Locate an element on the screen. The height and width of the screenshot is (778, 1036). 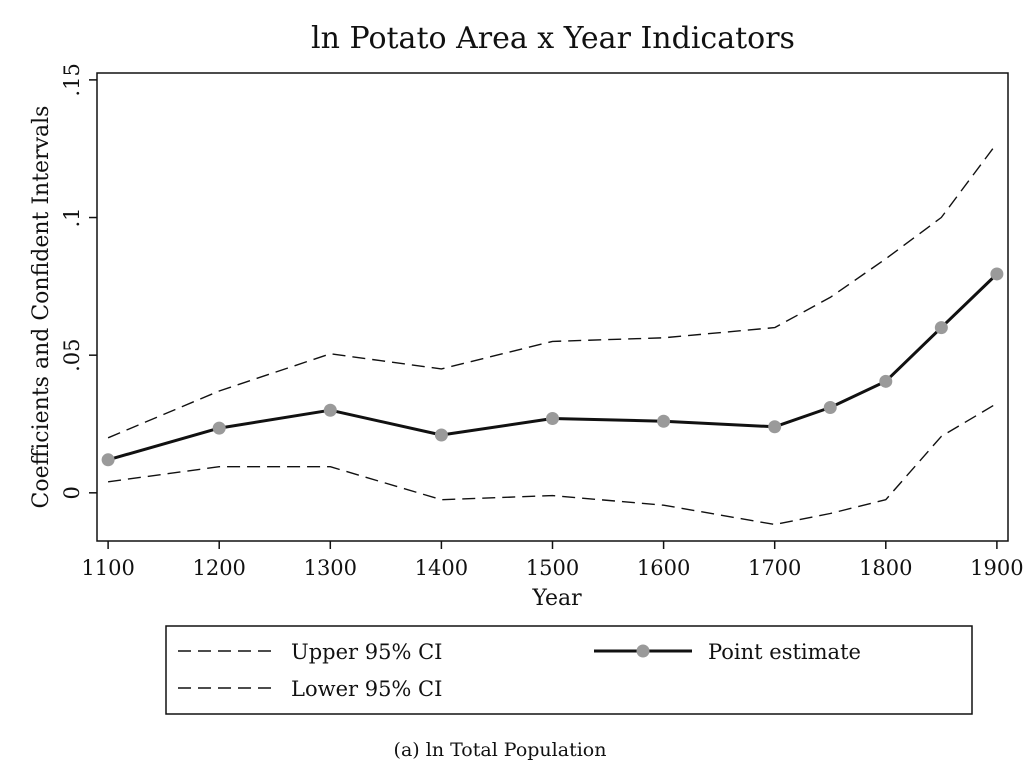
x-tick-label: 1500 is located at coordinates (552, 568).